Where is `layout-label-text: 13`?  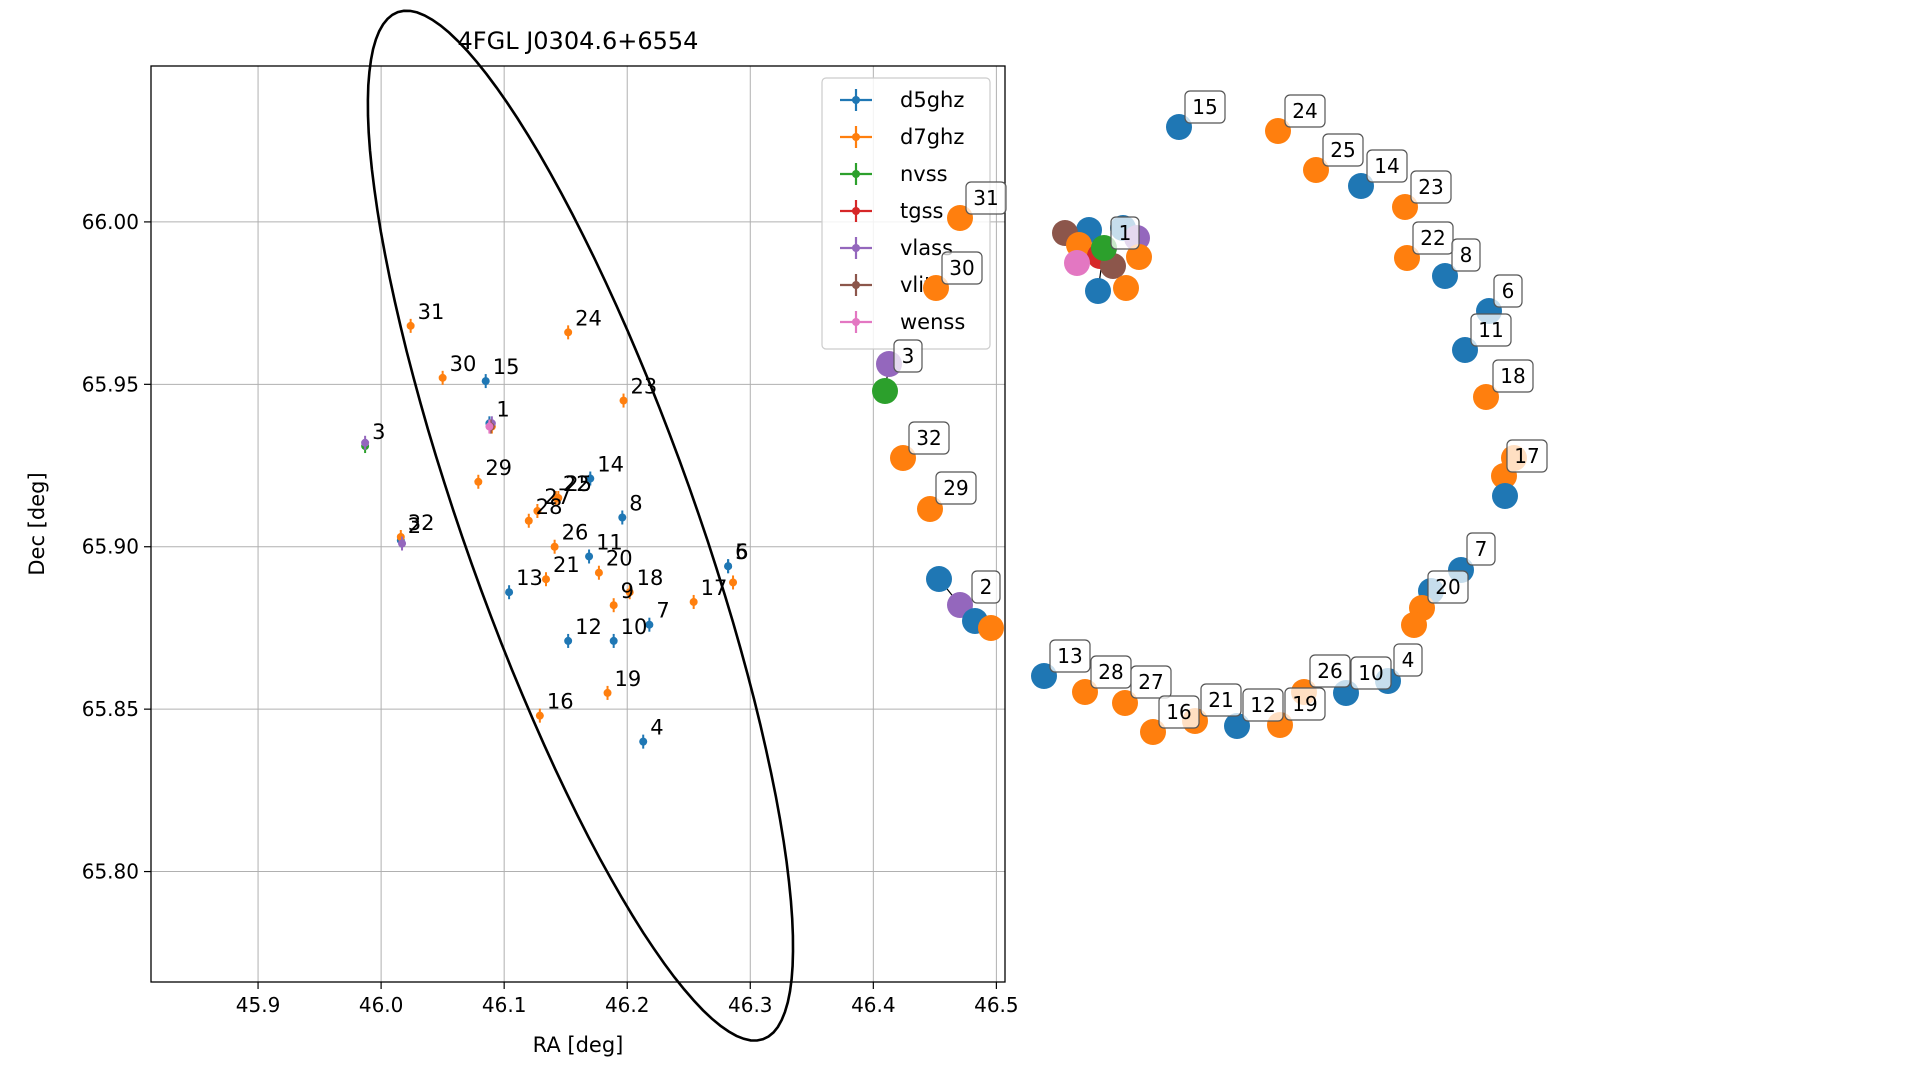 layout-label-text: 13 is located at coordinates (1069, 656).